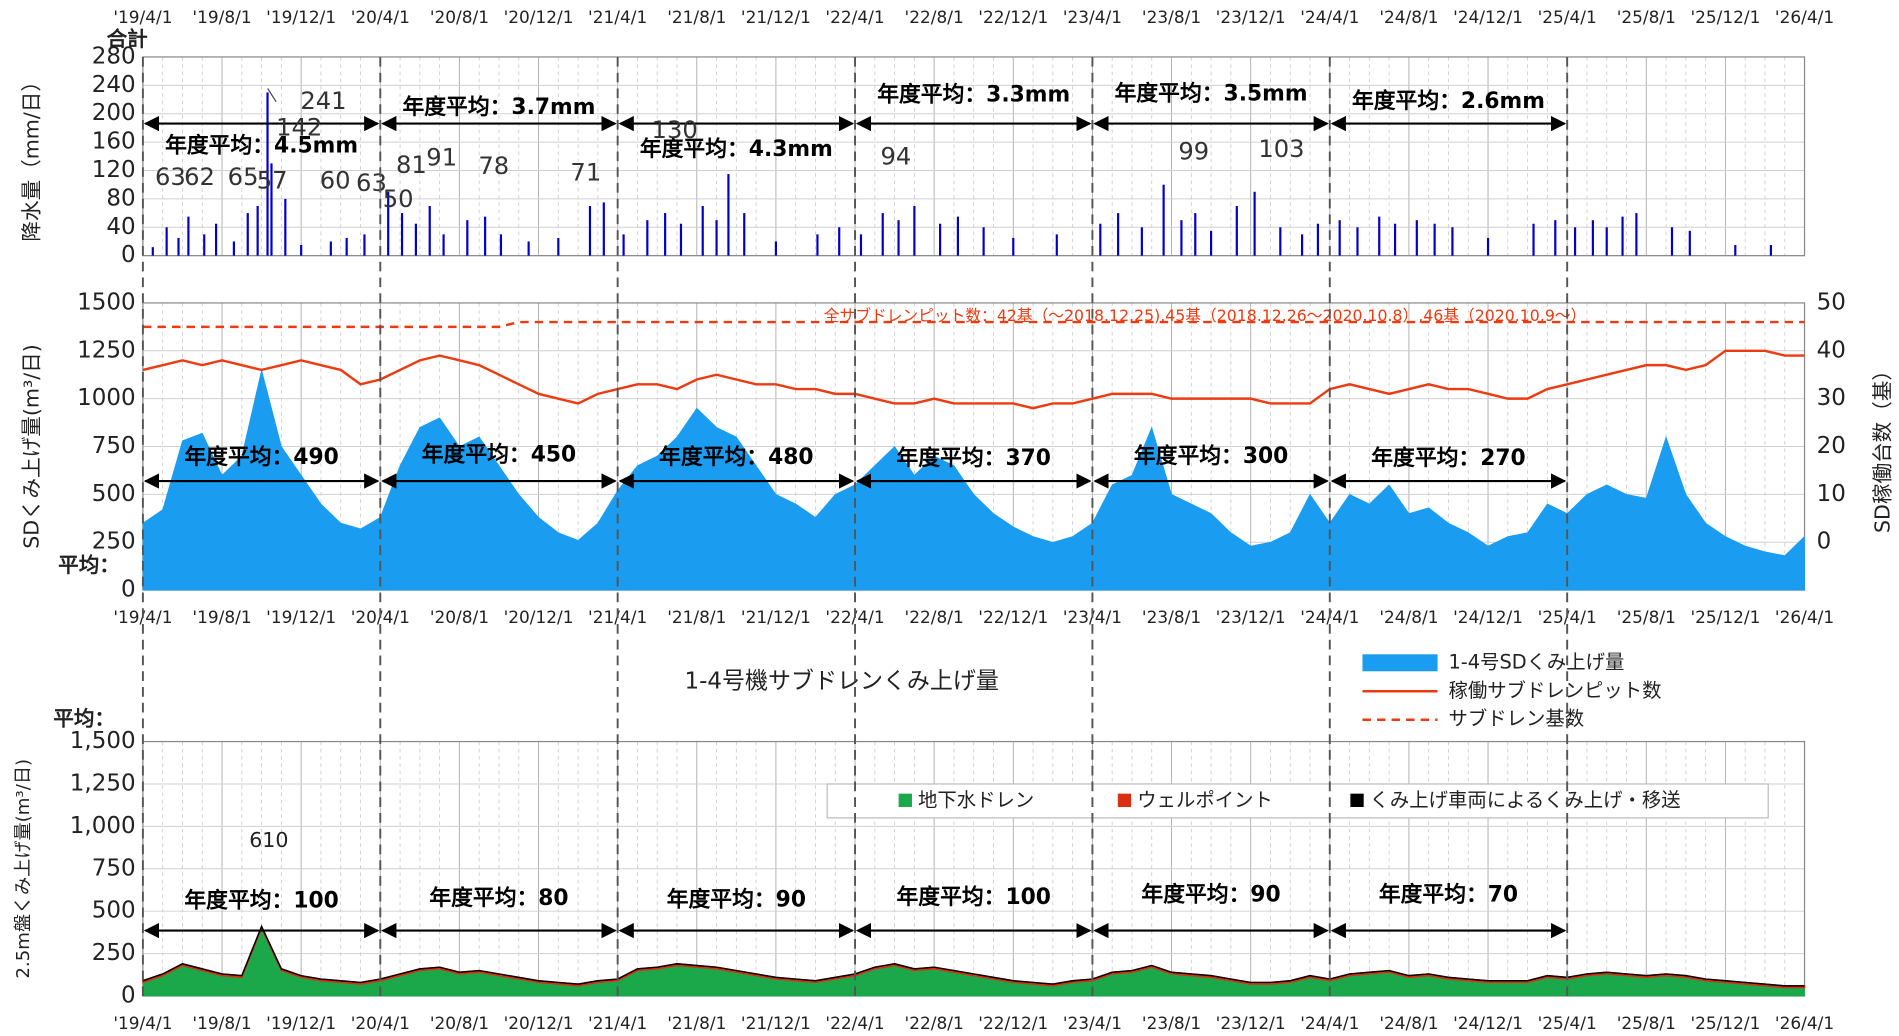  I want to click on y-tick-label: 240, so click(114, 85).